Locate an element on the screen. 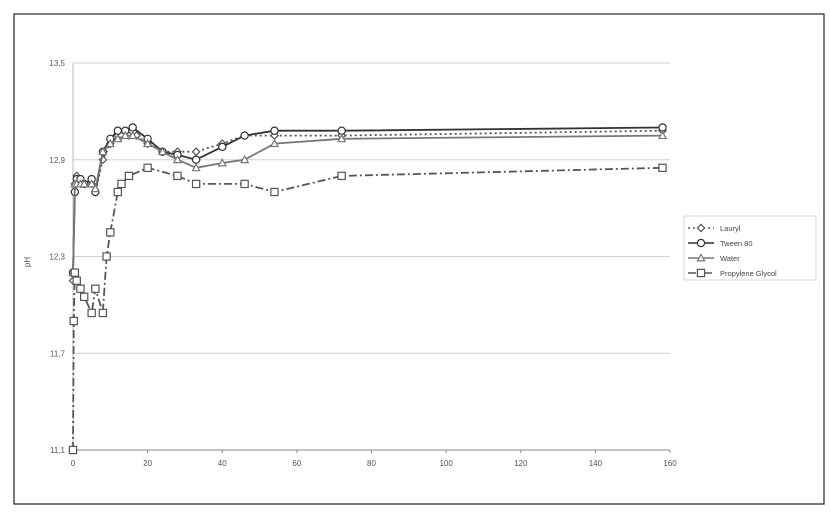 The image size is (830, 513). legend-label: Propylene Glycol is located at coordinates (748, 273).